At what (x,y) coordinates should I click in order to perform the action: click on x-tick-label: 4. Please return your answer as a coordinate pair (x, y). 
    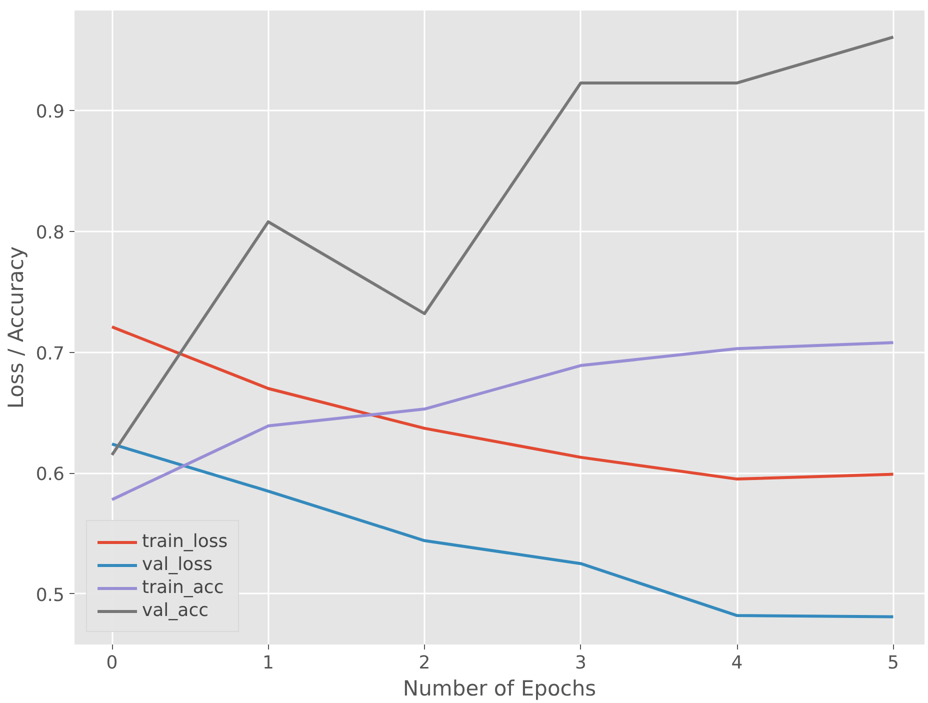
    Looking at the image, I should click on (737, 663).